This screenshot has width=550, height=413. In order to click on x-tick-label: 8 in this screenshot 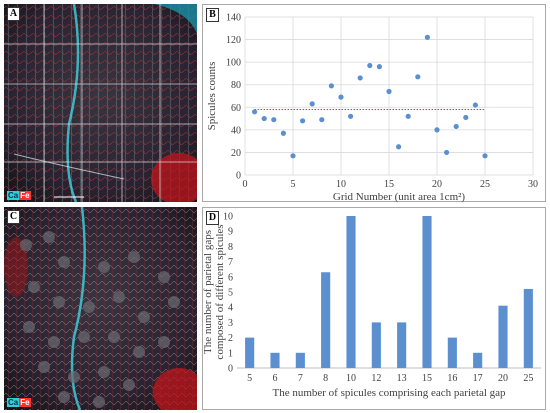, I will do `click(325, 378)`.